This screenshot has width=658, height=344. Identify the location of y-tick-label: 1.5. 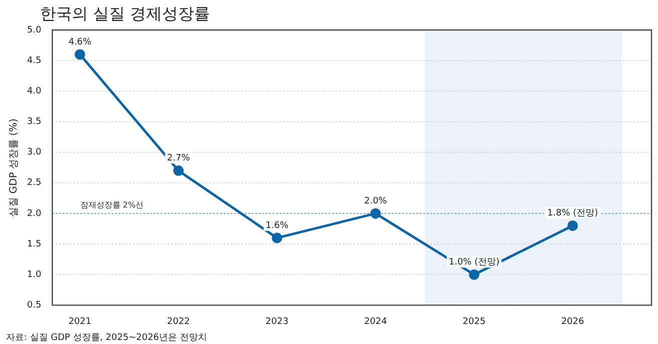
(34, 244).